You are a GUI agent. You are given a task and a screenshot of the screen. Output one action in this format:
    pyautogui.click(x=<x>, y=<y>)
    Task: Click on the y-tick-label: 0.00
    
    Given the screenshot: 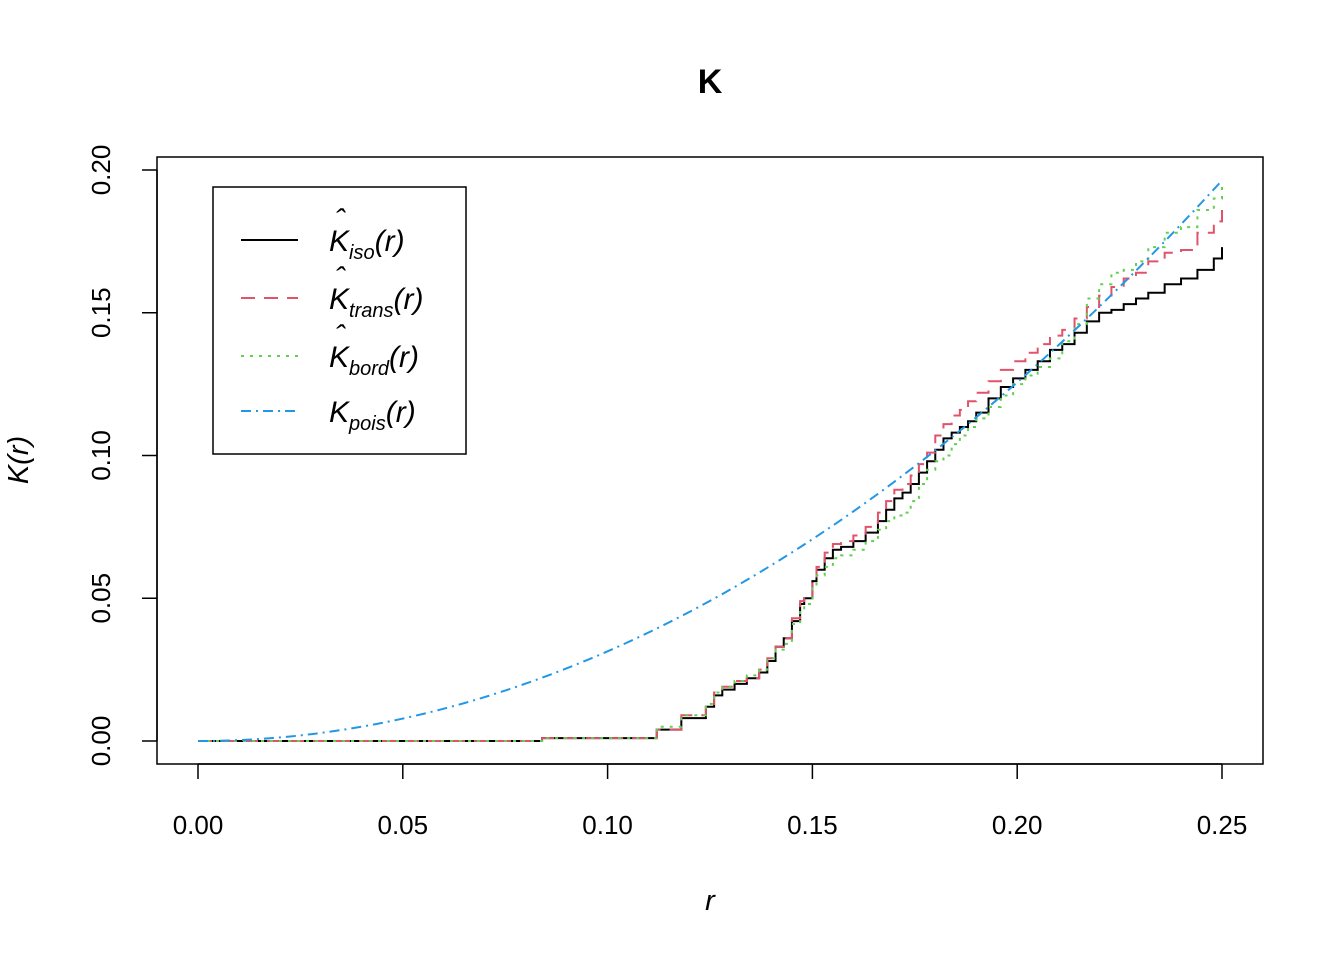 What is the action you would take?
    pyautogui.click(x=101, y=741)
    